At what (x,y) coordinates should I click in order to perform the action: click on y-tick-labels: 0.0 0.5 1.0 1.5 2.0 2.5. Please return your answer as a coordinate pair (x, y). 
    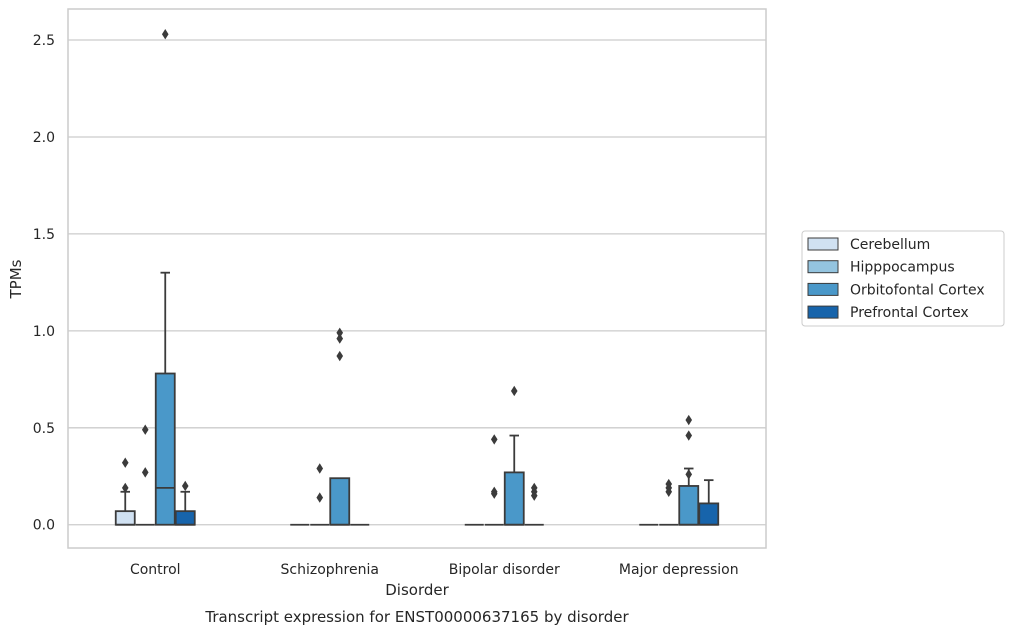
    Looking at the image, I should click on (44, 283).